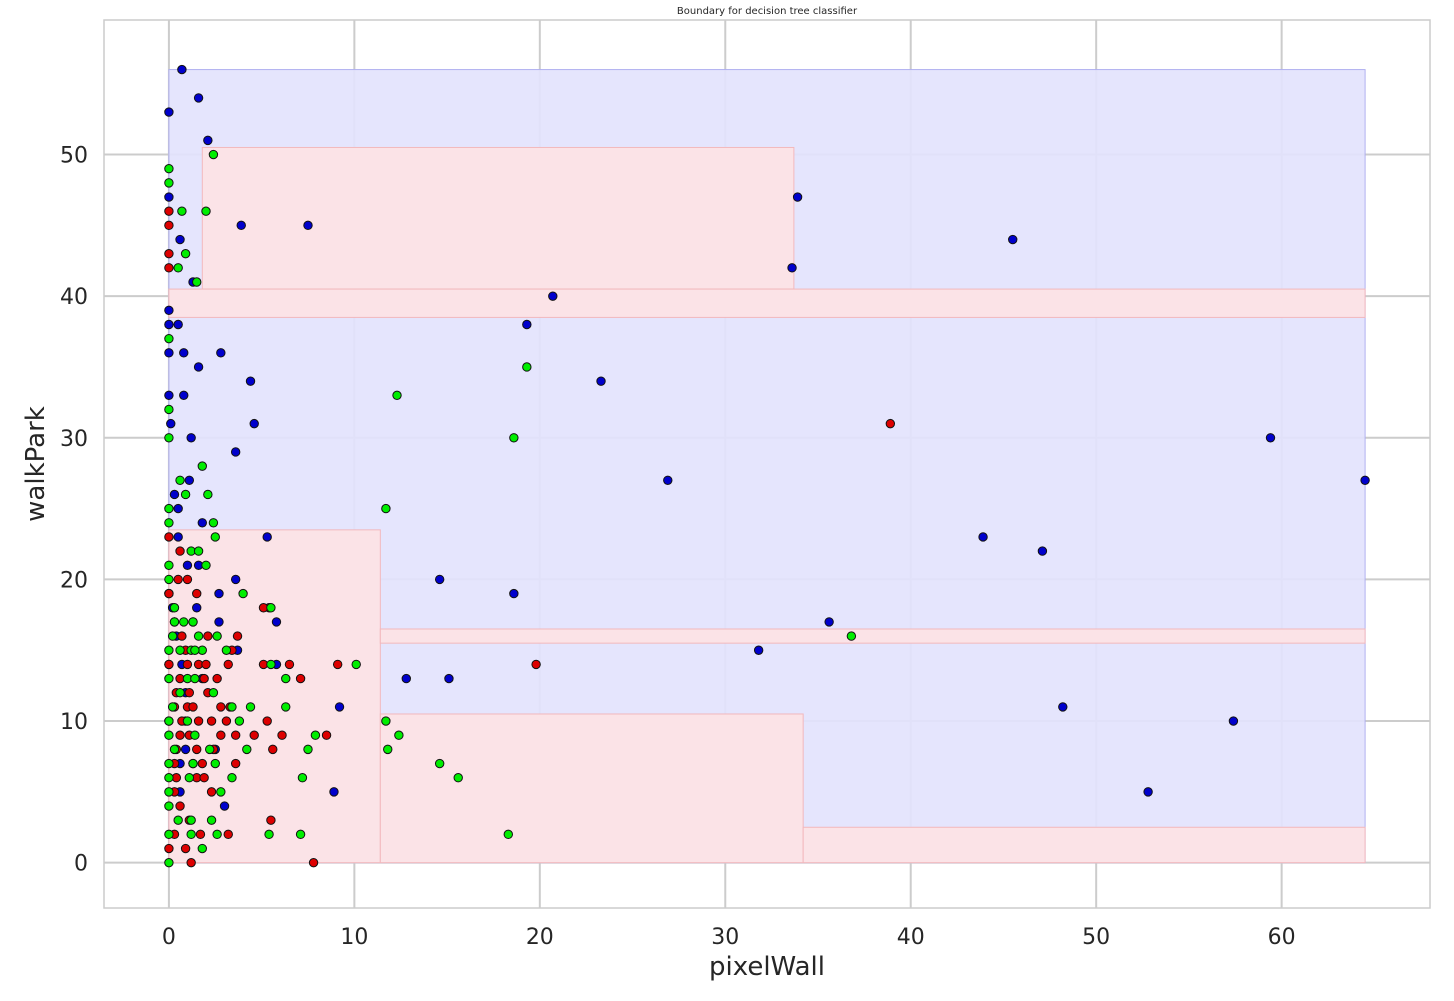 The width and height of the screenshot is (1454, 1001). I want to click on y-tick-label: 10, so click(74, 722).